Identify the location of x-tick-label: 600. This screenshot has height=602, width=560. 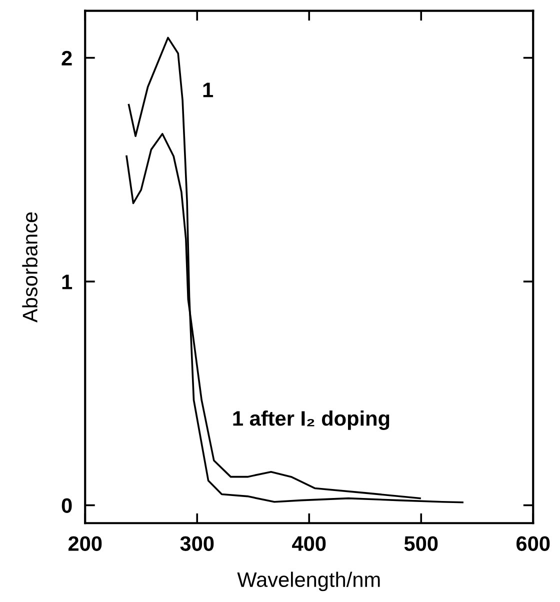
(533, 543).